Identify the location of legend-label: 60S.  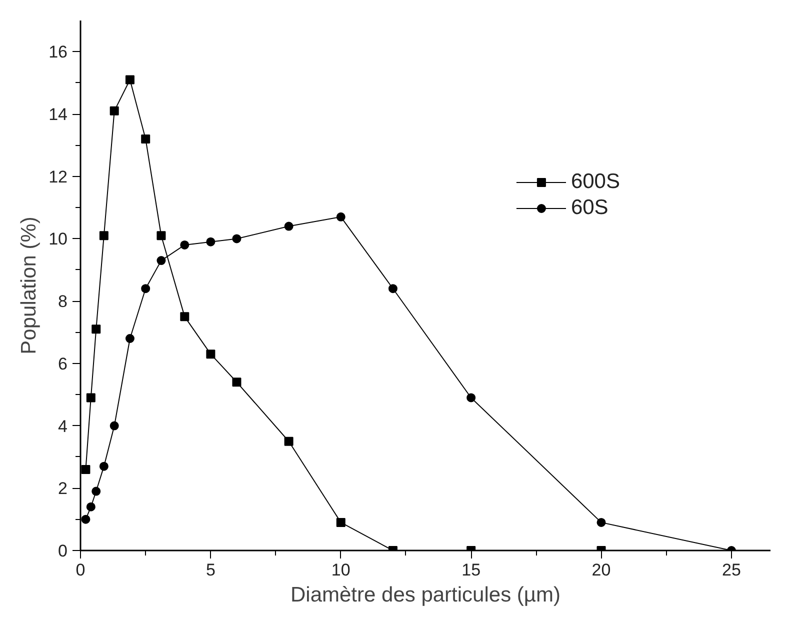
(589, 208).